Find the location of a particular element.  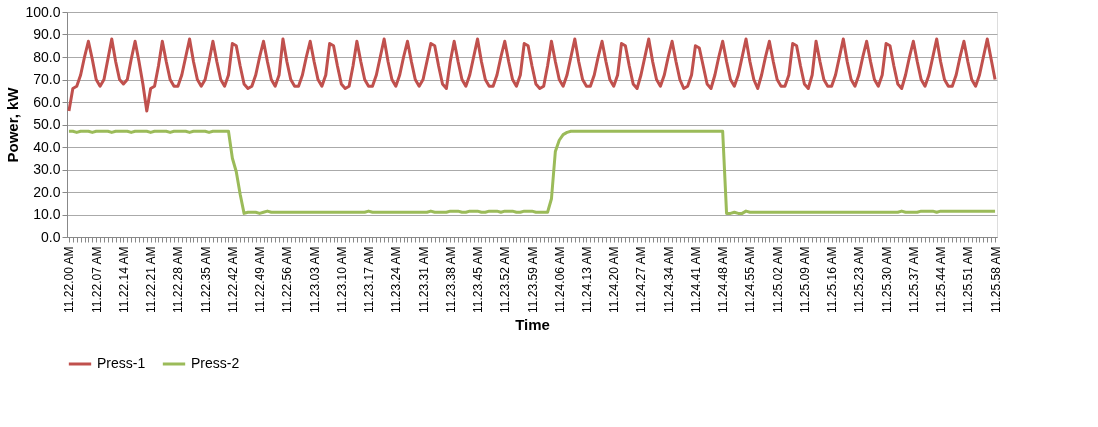

x-tick-label: 11.24.06 AM is located at coordinates (559, 279).